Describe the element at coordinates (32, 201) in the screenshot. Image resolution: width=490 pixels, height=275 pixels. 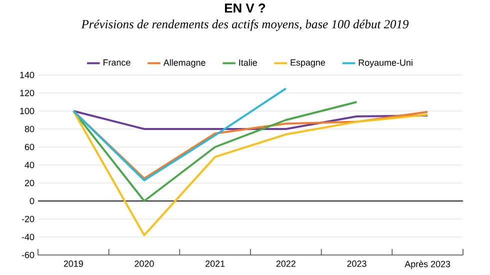
I see `y-tick-label: 0` at that location.